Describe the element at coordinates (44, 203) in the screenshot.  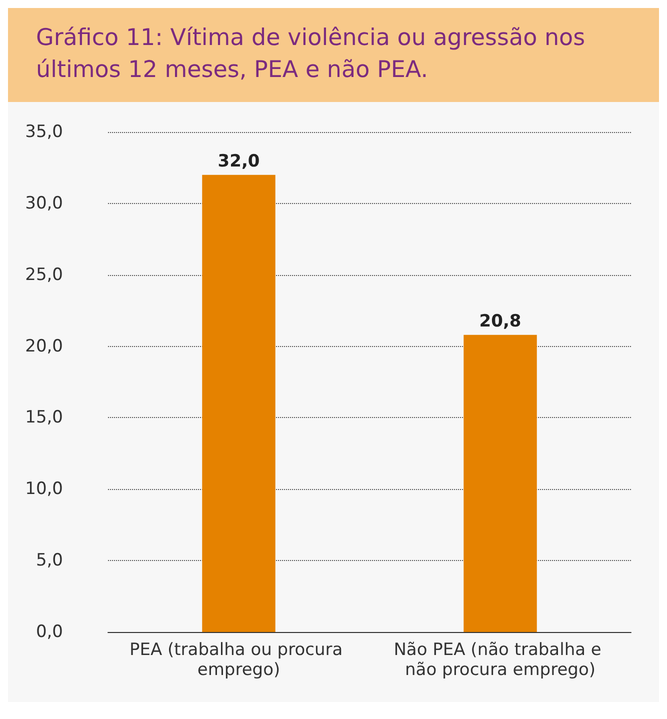
I see `y-tick-label: 30,0` at that location.